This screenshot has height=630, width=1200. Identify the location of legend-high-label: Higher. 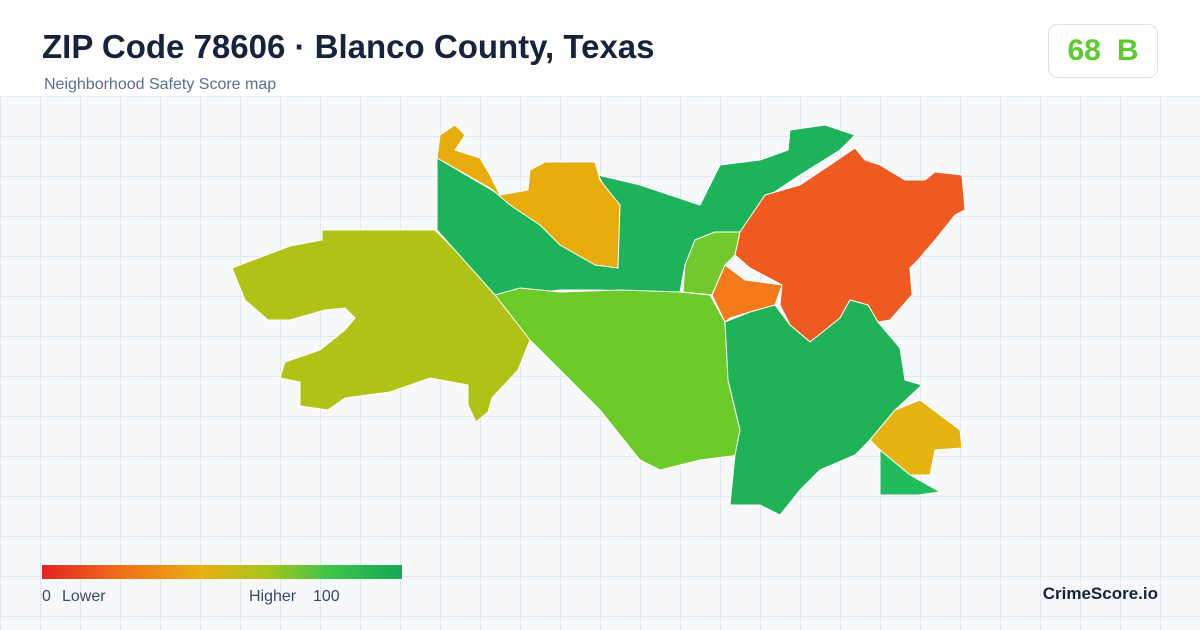
(273, 596).